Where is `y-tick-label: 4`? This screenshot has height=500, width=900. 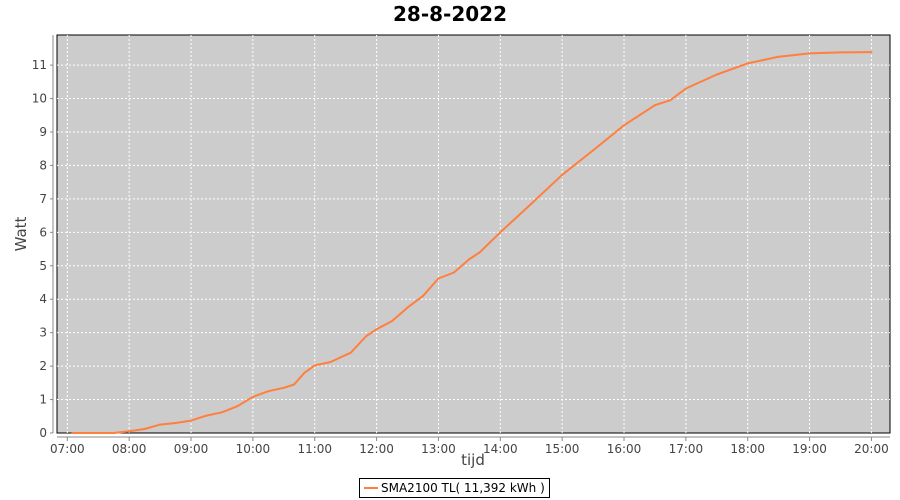
y-tick-label: 4 is located at coordinates (43, 299).